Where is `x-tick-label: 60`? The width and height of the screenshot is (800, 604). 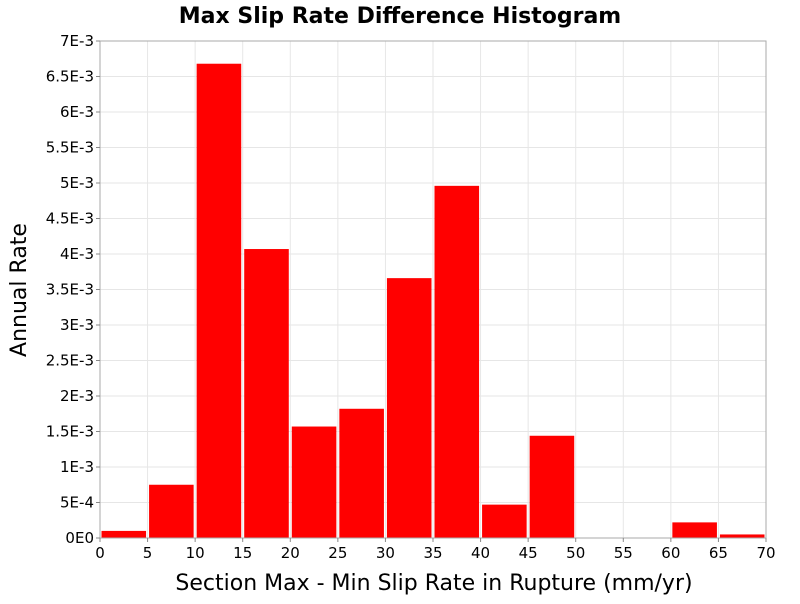
x-tick-label: 60 is located at coordinates (670, 553).